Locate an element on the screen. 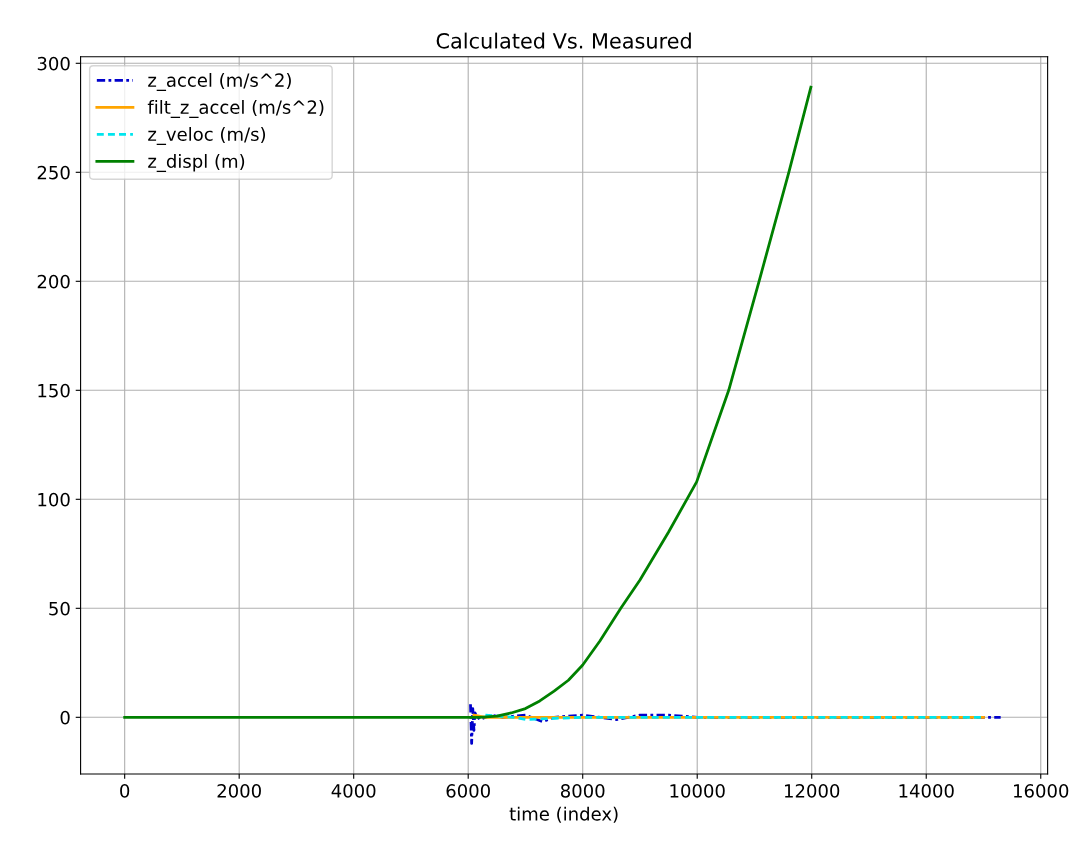  legend-label: z_accel (m/s^2) is located at coordinates (219, 82).